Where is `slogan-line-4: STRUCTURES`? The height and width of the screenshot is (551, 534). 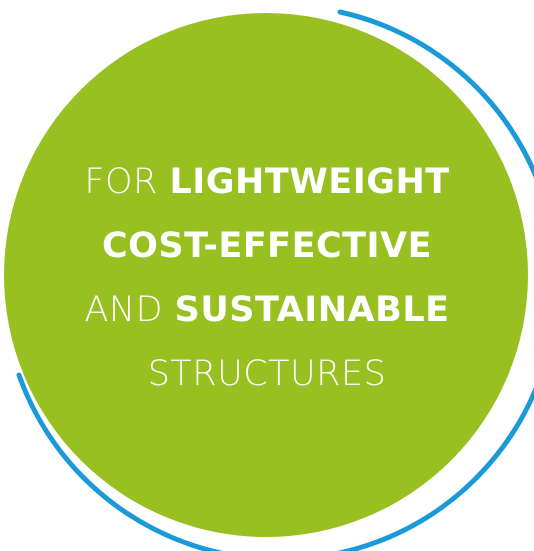 slogan-line-4: STRUCTURES is located at coordinates (267, 374).